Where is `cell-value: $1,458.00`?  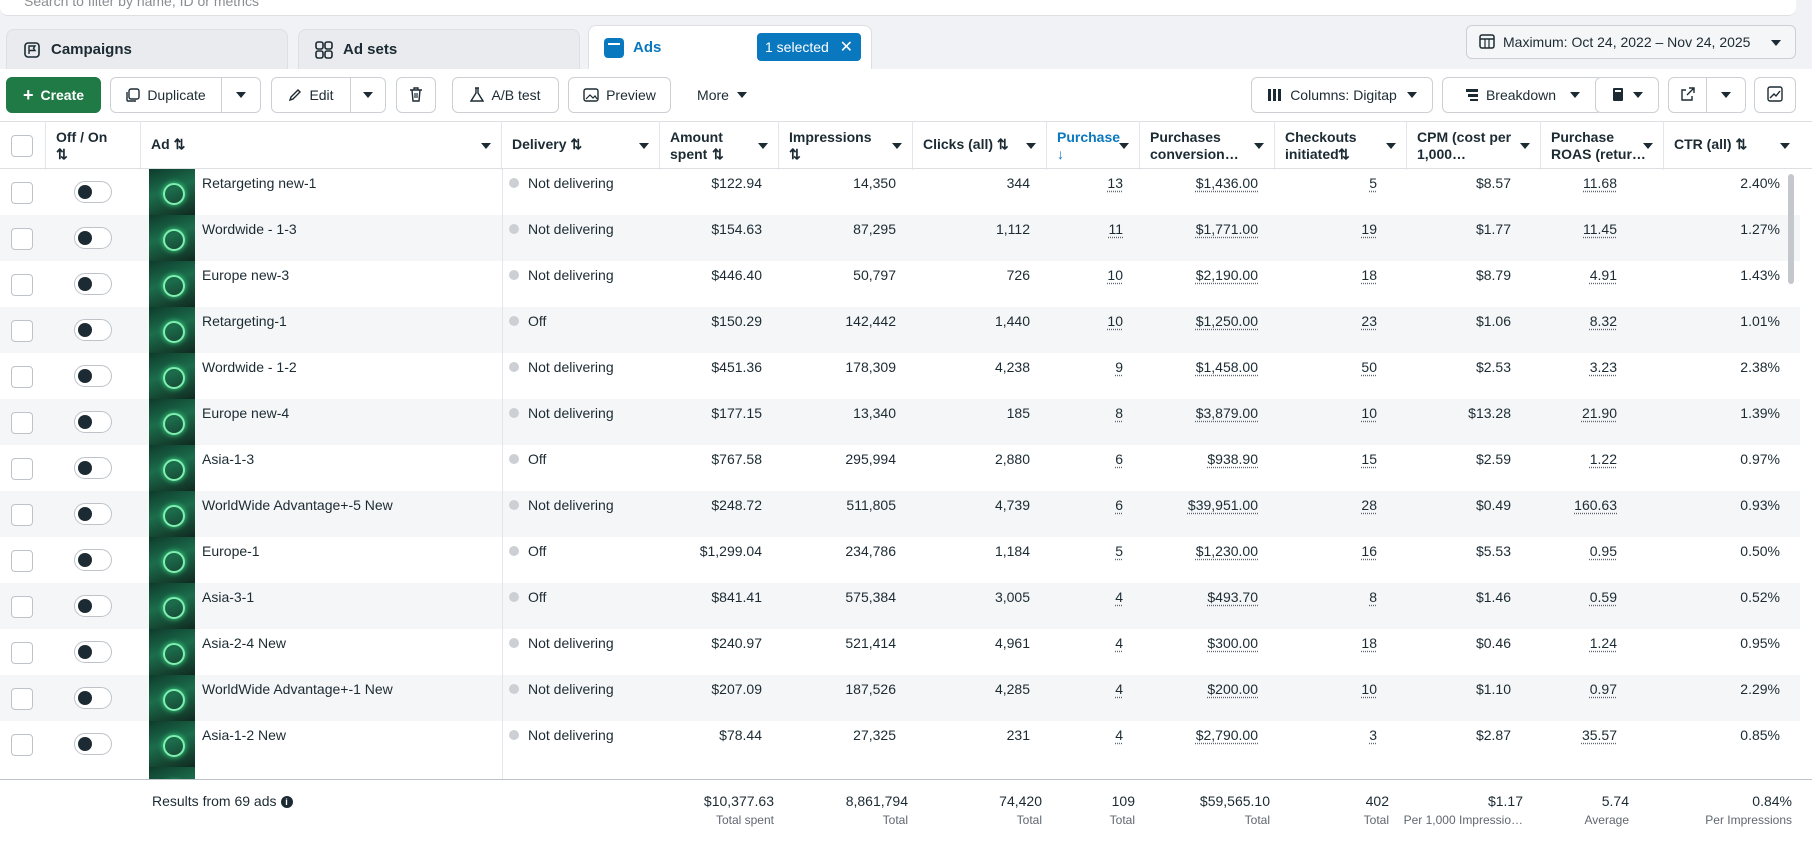 cell-value: $1,458.00 is located at coordinates (1226, 367).